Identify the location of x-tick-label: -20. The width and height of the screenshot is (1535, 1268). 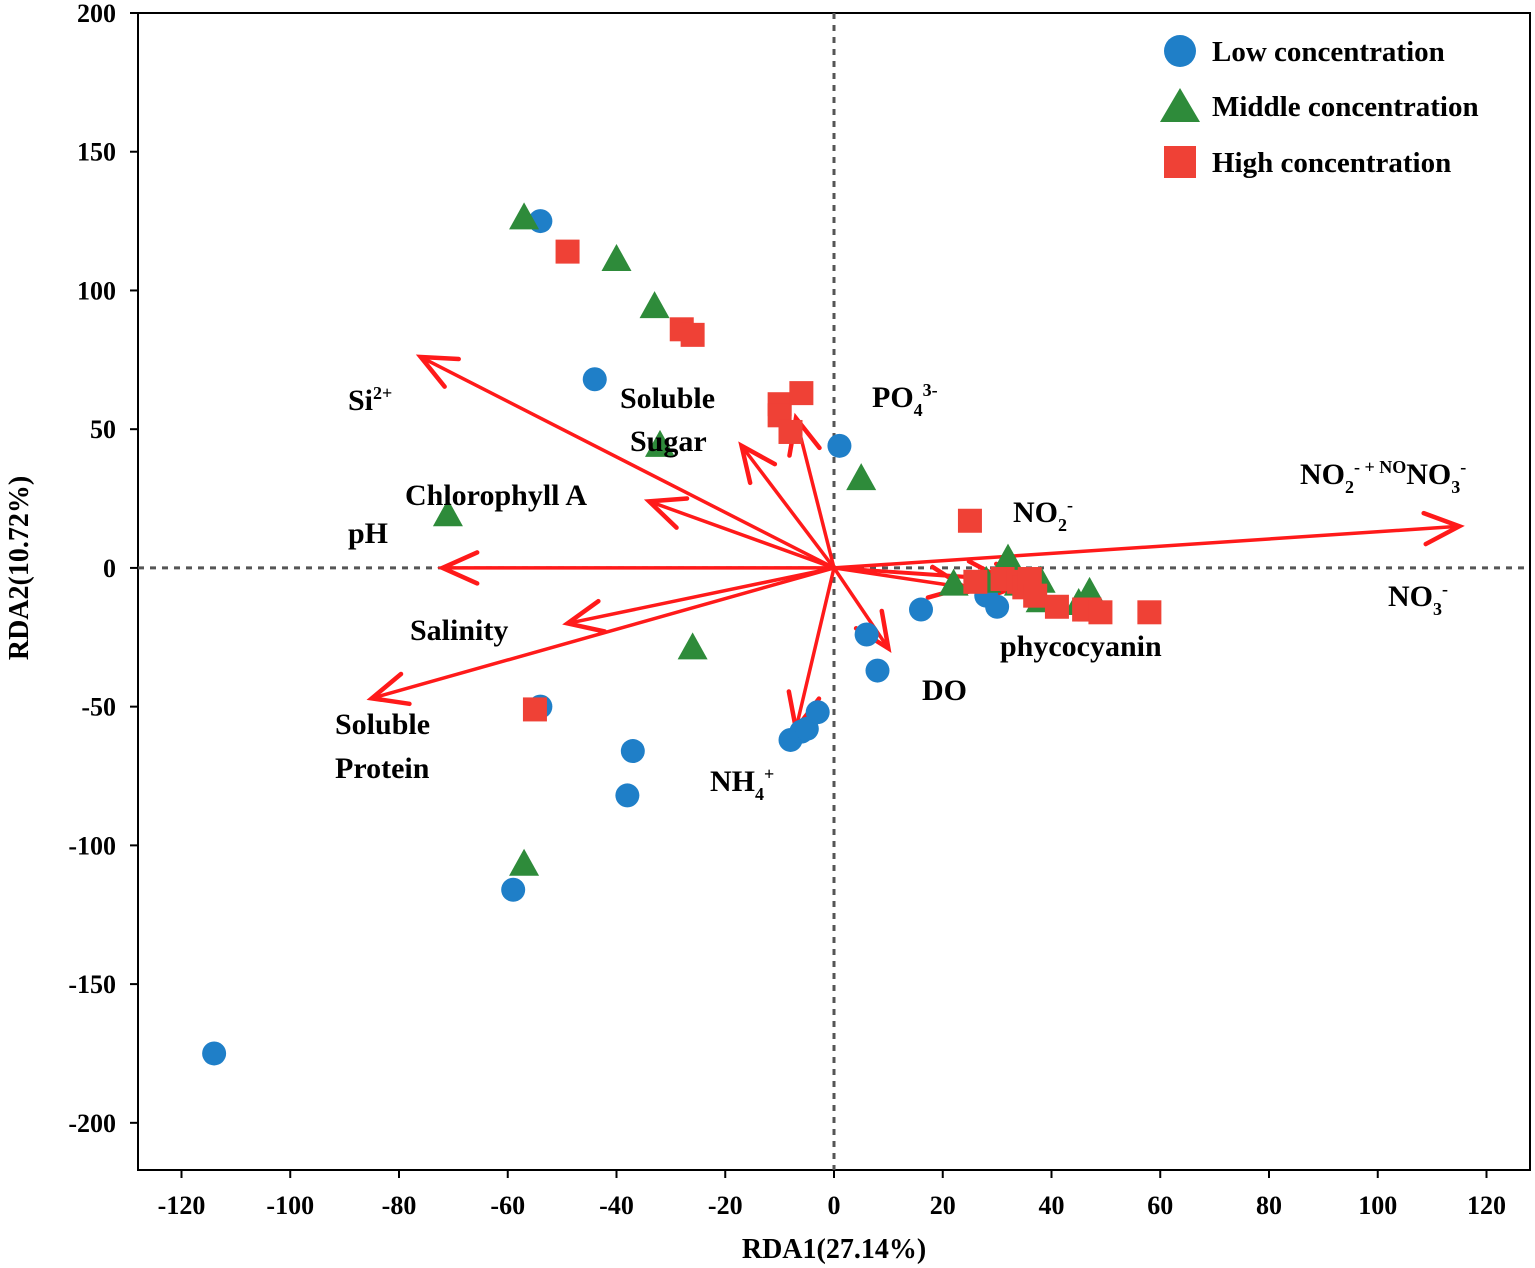
(725, 1205).